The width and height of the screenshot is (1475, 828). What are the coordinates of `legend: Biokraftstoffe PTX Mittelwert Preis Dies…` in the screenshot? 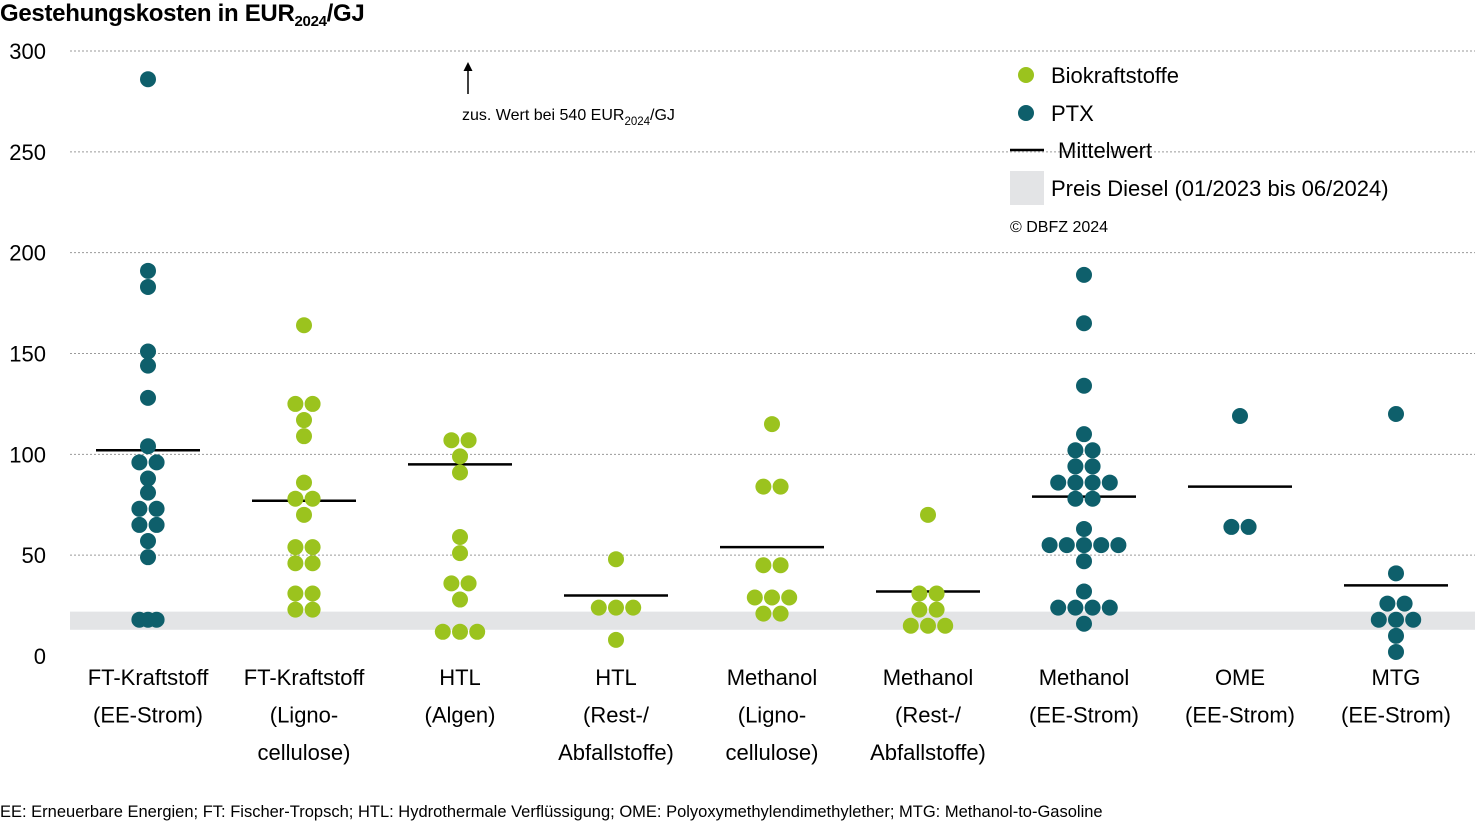 It's located at (1199, 149).